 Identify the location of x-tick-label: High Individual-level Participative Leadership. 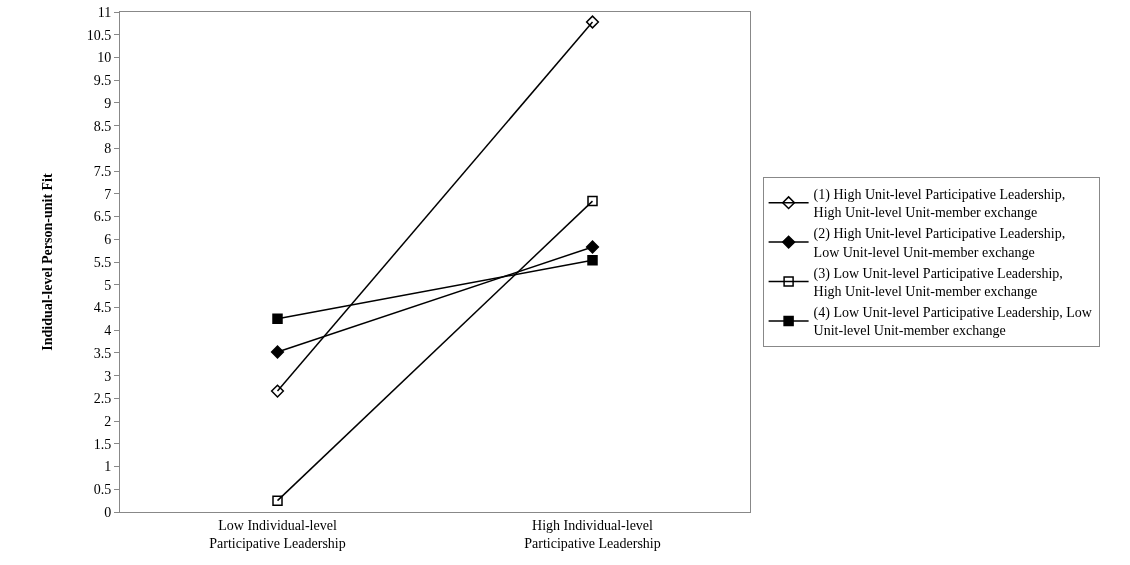
(592, 534).